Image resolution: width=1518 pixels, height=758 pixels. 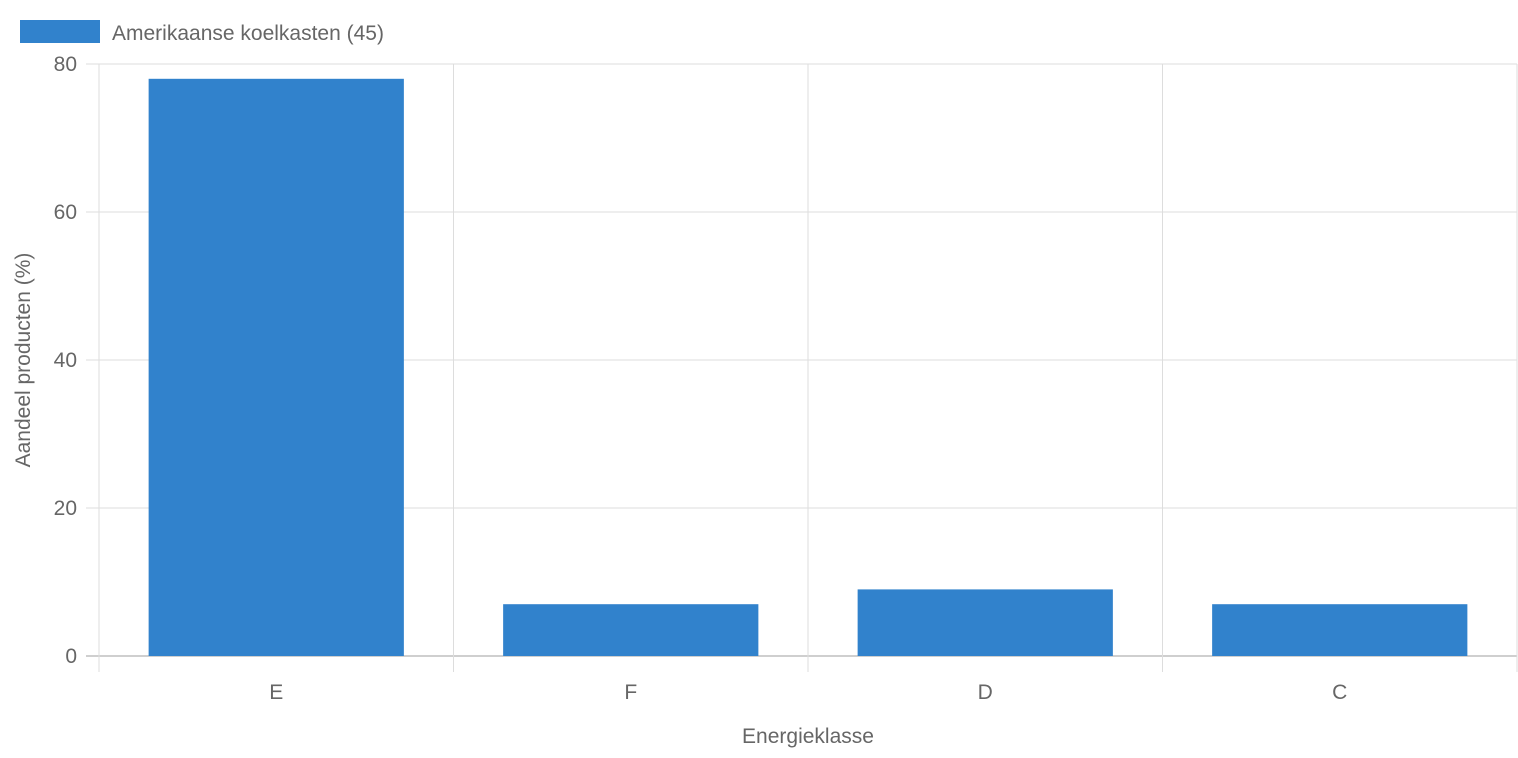 What do you see at coordinates (60, 31) in the screenshot?
I see `legend-swatch` at bounding box center [60, 31].